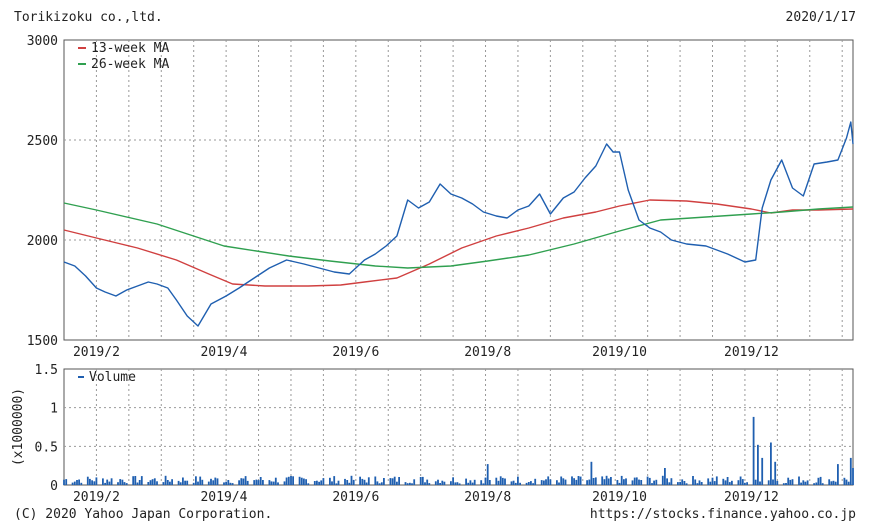 This screenshot has height=532, width=870. What do you see at coordinates (751, 352) in the screenshot?
I see `price-xtick-label: 2019/12` at bounding box center [751, 352].